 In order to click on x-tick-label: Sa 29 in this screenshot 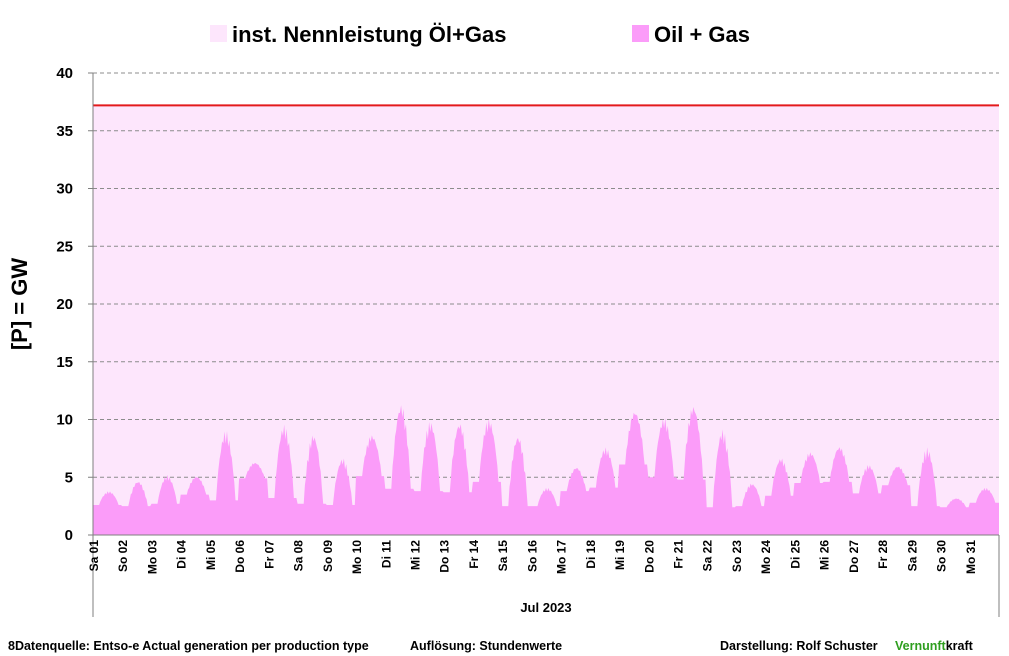, I will do `click(912, 556)`.